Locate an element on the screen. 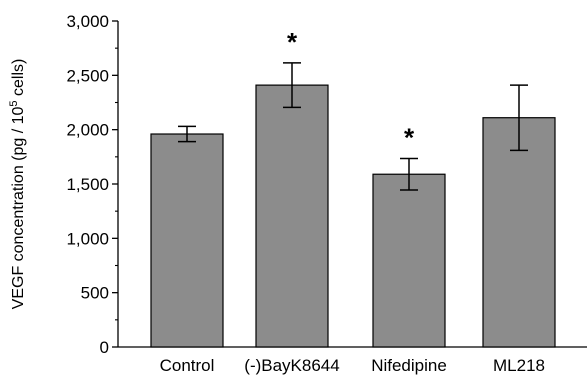  significance-star-1: * is located at coordinates (292, 42).